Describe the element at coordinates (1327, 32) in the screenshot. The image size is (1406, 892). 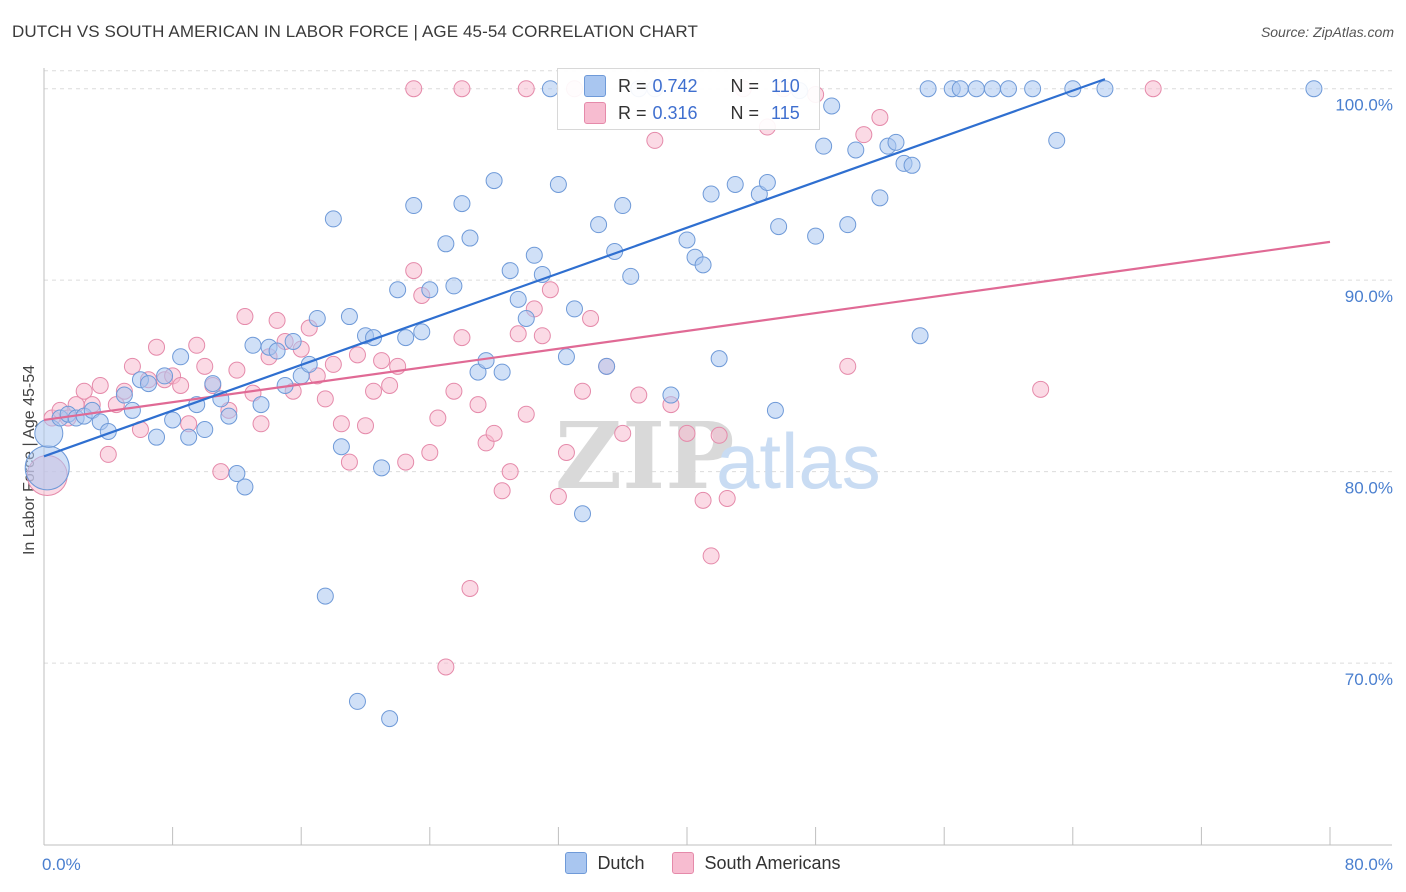
I see `source-label: Source: ZipAtlas.com` at that location.